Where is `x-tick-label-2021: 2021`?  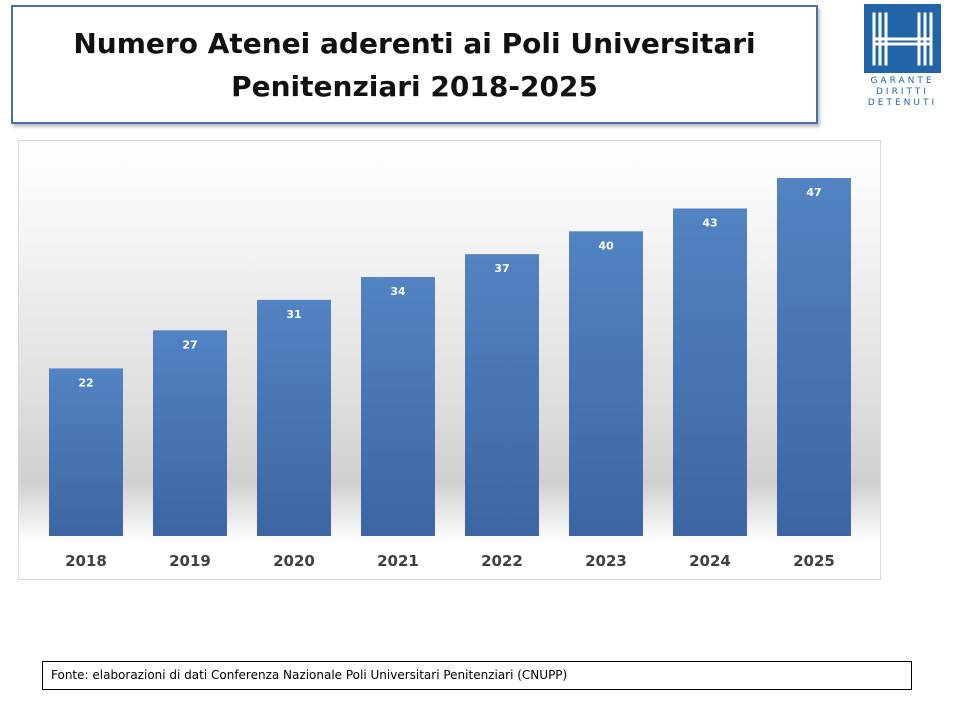 x-tick-label-2021: 2021 is located at coordinates (398, 561).